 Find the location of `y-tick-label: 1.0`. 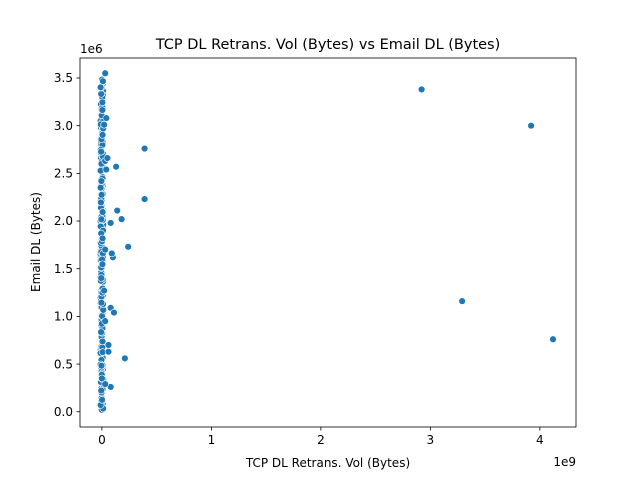

y-tick-label: 1.0 is located at coordinates (63, 317).